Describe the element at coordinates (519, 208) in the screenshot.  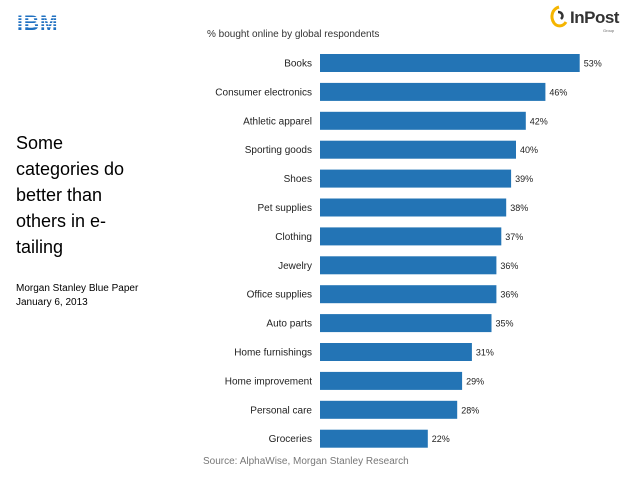
I see `value-label: 38%` at that location.